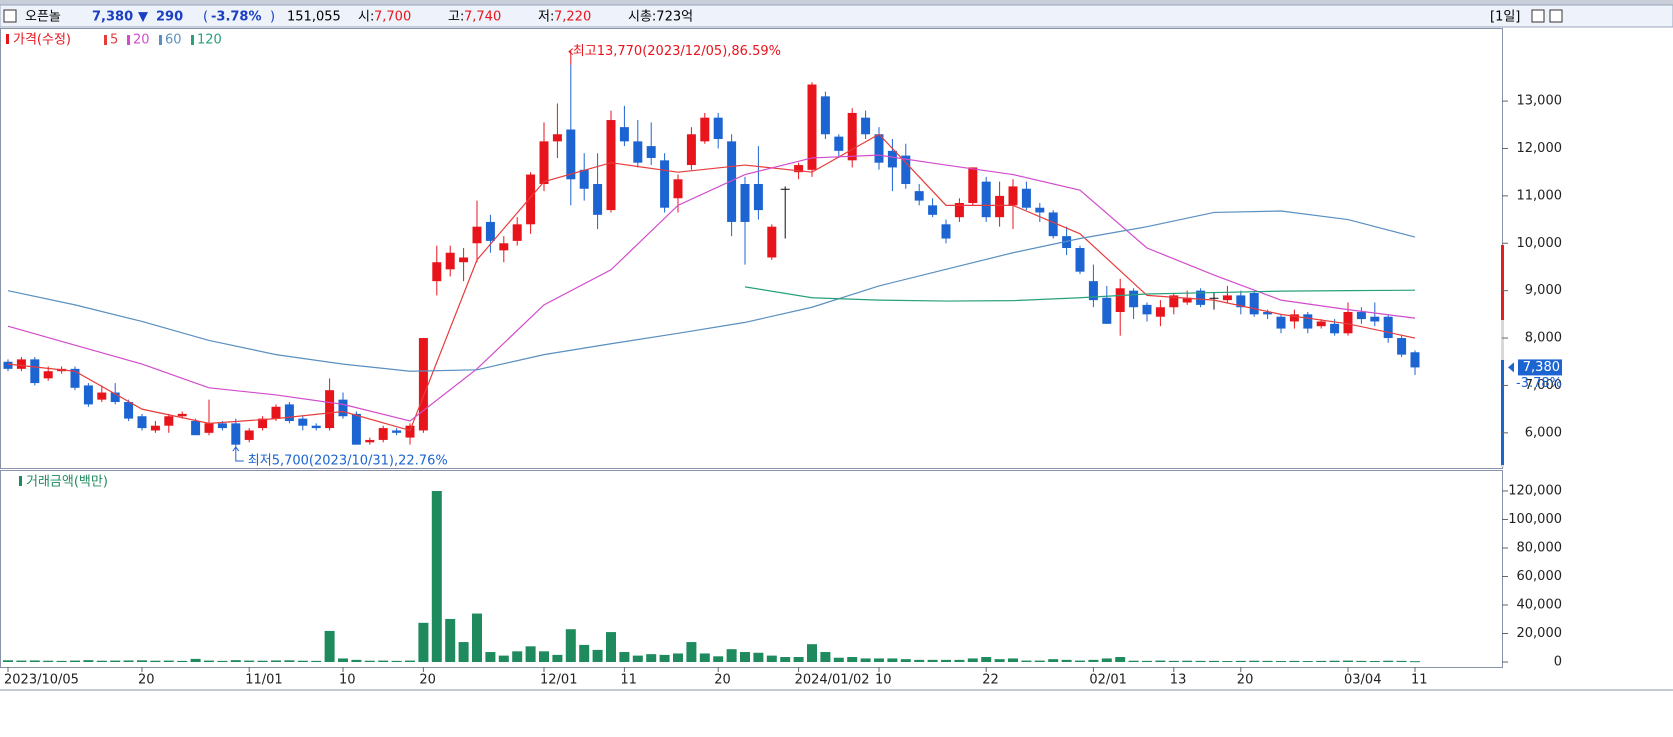  Describe the element at coordinates (236, 17) in the screenshot. I see `change-pct: -3.78%` at that location.